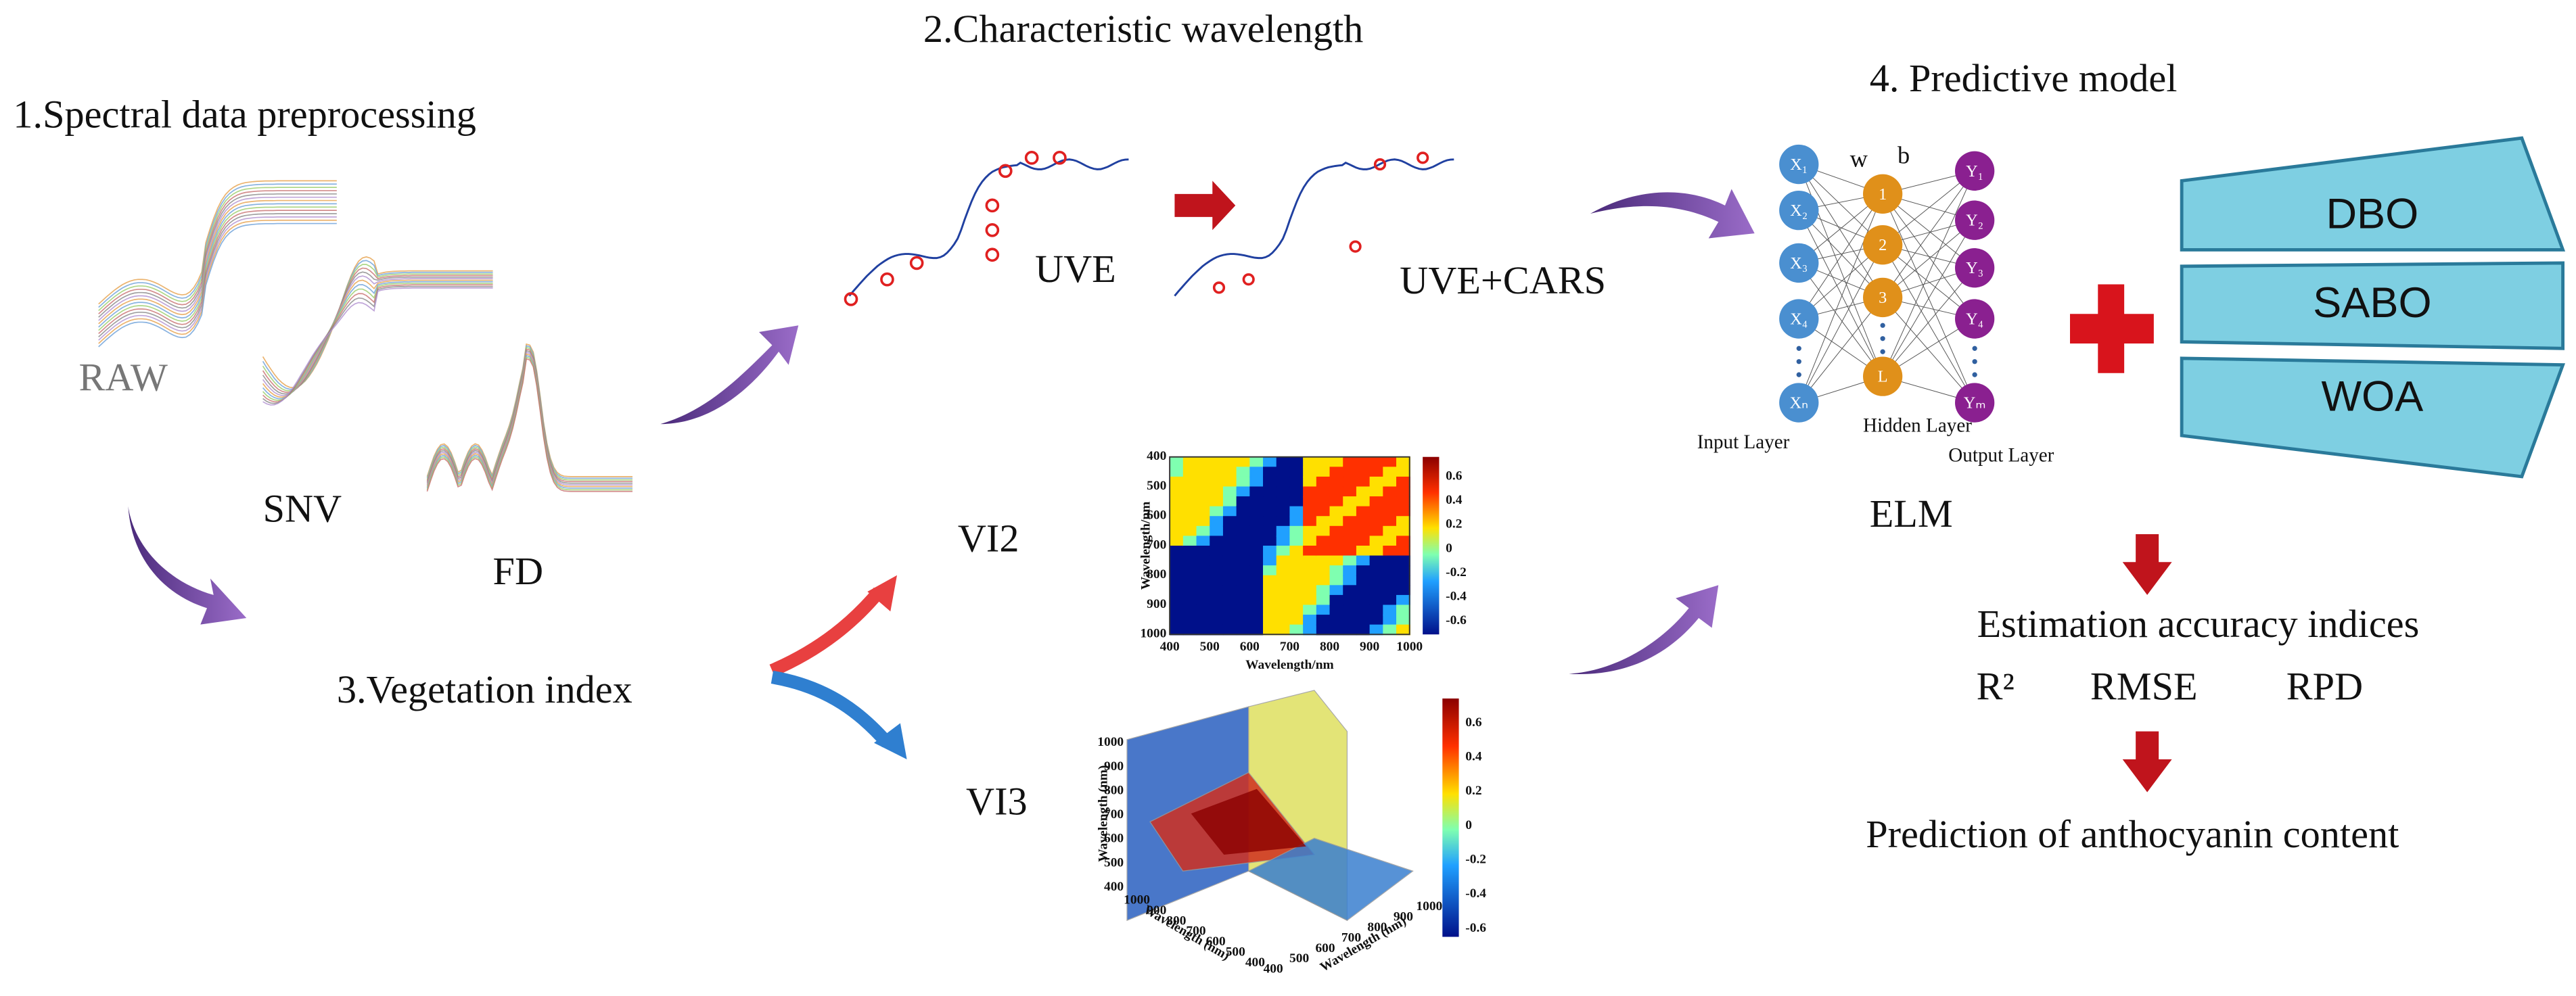  I want to click on z-tick-label: 600, so click(1114, 839).